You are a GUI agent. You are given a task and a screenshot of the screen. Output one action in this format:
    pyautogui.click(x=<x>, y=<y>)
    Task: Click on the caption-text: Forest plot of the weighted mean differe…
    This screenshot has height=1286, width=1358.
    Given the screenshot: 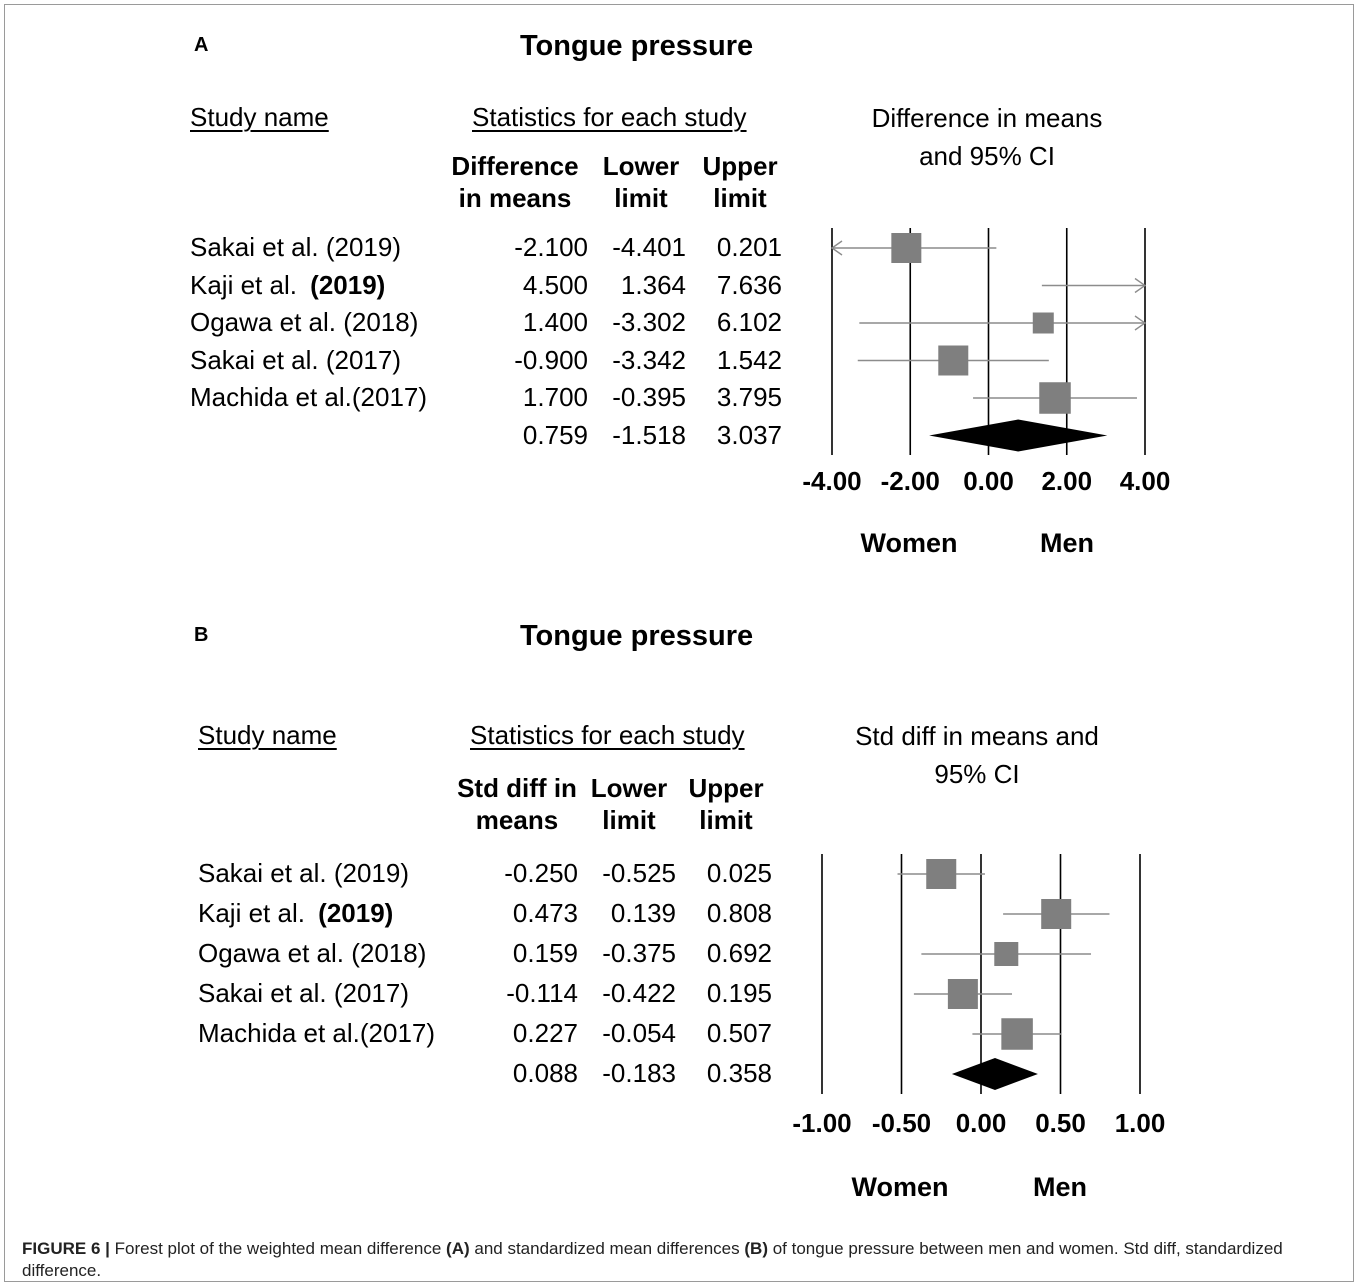 What is the action you would take?
    pyautogui.click(x=278, y=1248)
    